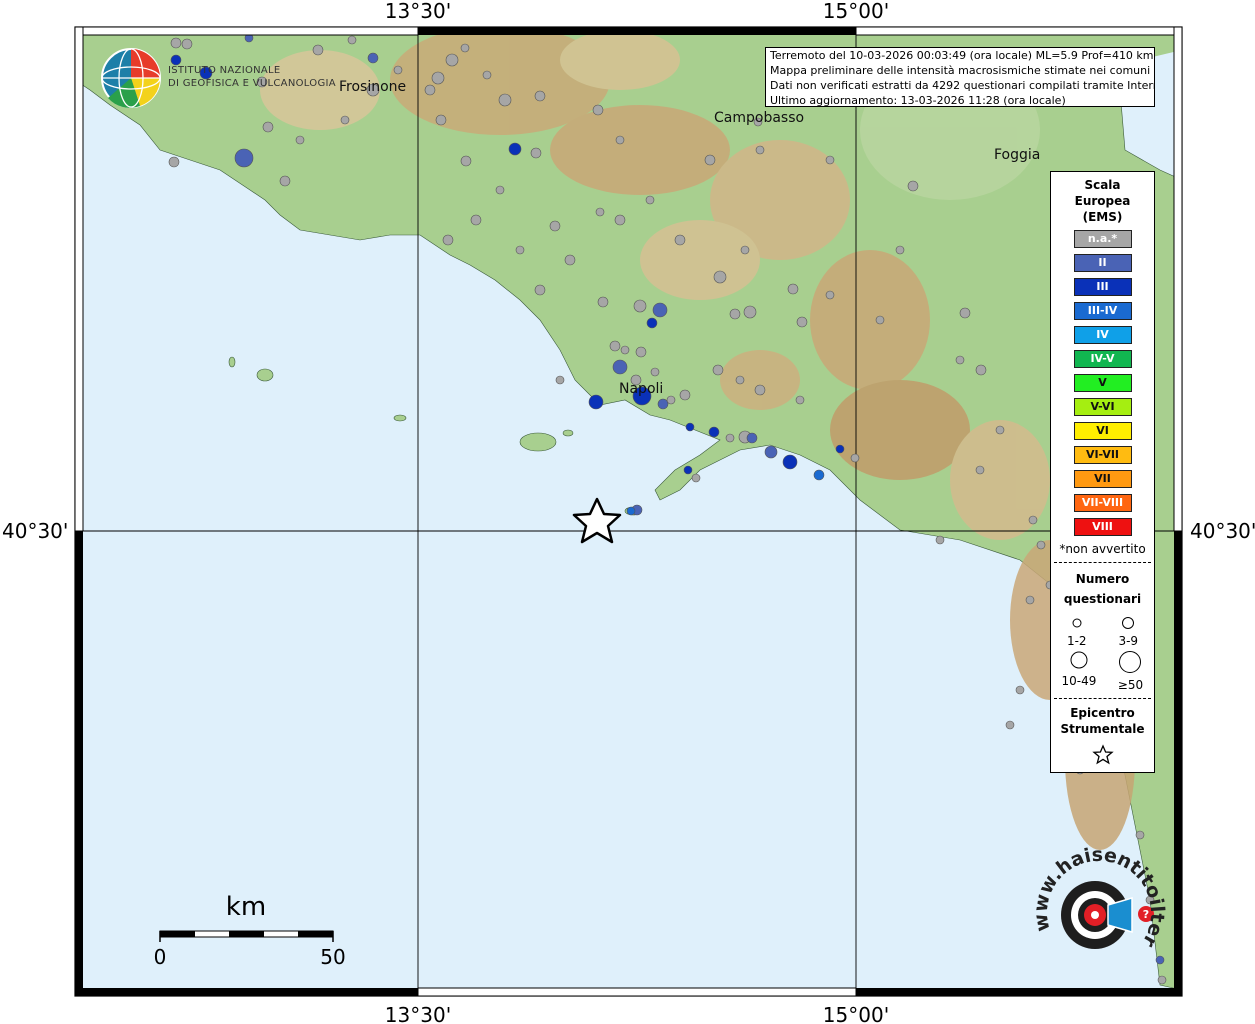 This screenshot has width=1255, height=1024. What do you see at coordinates (759, 118) in the screenshot?
I see `city-campobasso: Campobasso` at bounding box center [759, 118].